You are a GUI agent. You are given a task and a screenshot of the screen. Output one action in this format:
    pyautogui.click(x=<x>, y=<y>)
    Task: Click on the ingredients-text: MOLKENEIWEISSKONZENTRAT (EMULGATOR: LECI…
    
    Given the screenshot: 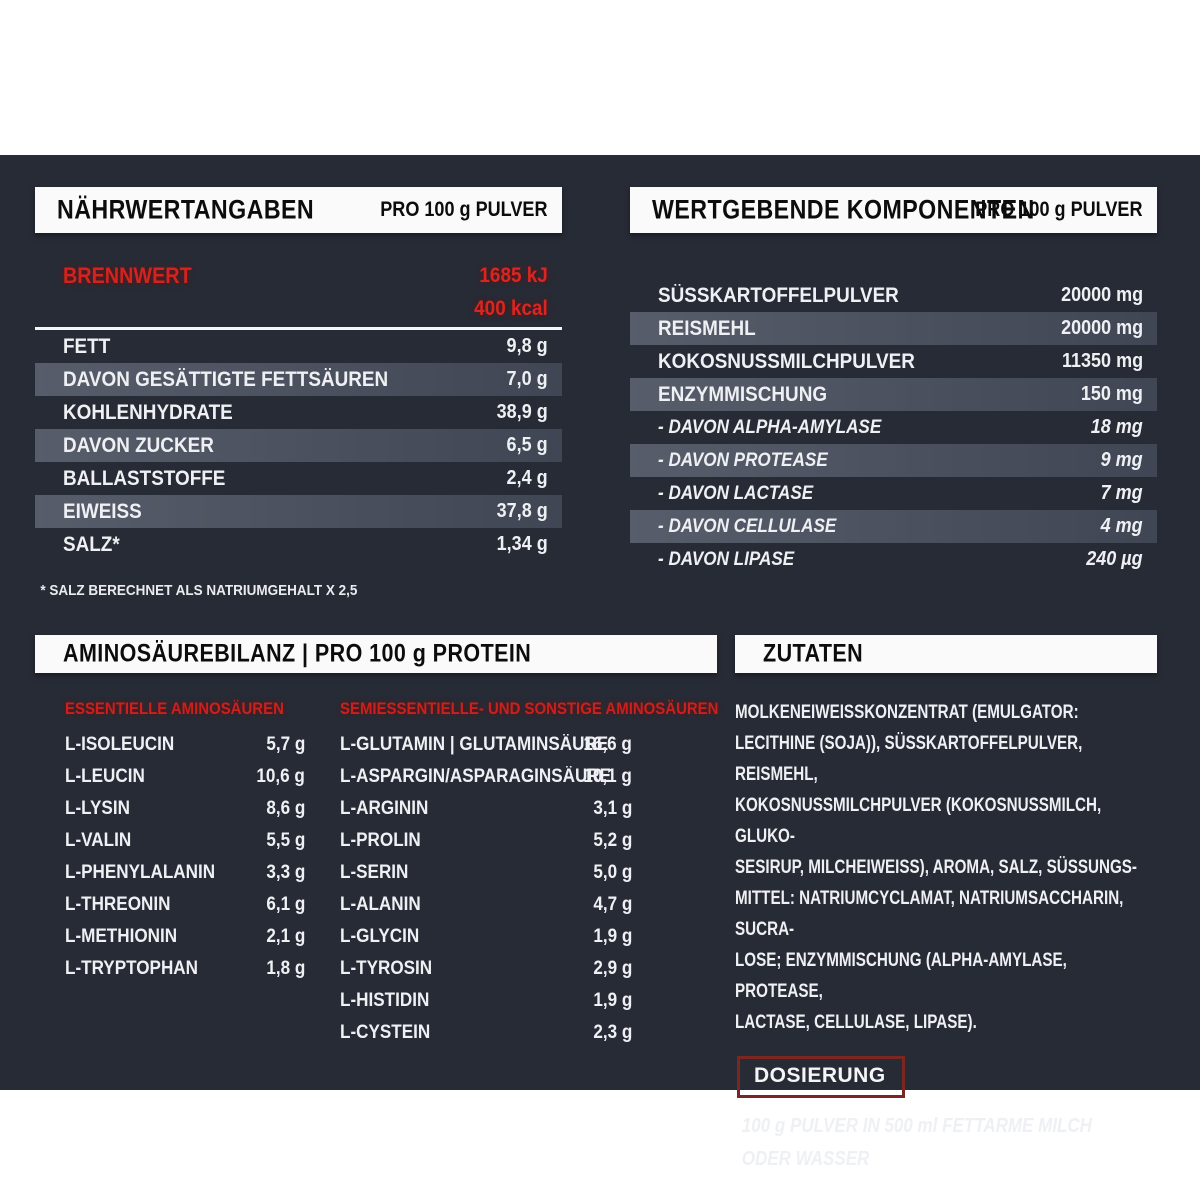 What is the action you would take?
    pyautogui.click(x=936, y=867)
    